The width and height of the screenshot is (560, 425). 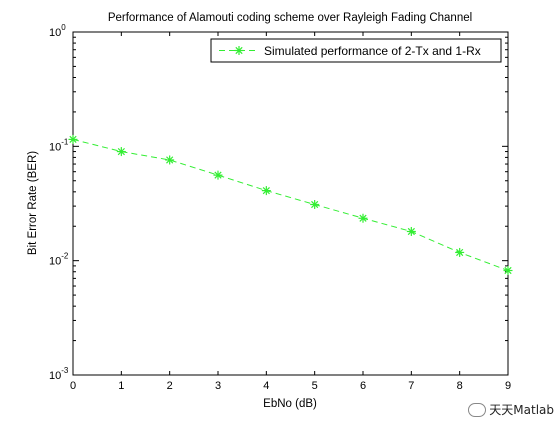 I want to click on legend-marker-star, so click(x=239, y=50).